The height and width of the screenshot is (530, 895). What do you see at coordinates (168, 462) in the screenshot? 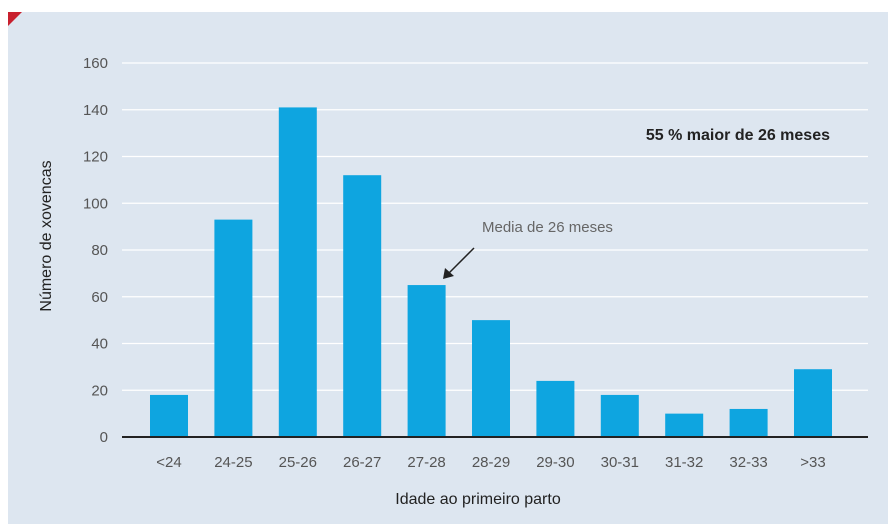
I see `x-tick-label: <24` at bounding box center [168, 462].